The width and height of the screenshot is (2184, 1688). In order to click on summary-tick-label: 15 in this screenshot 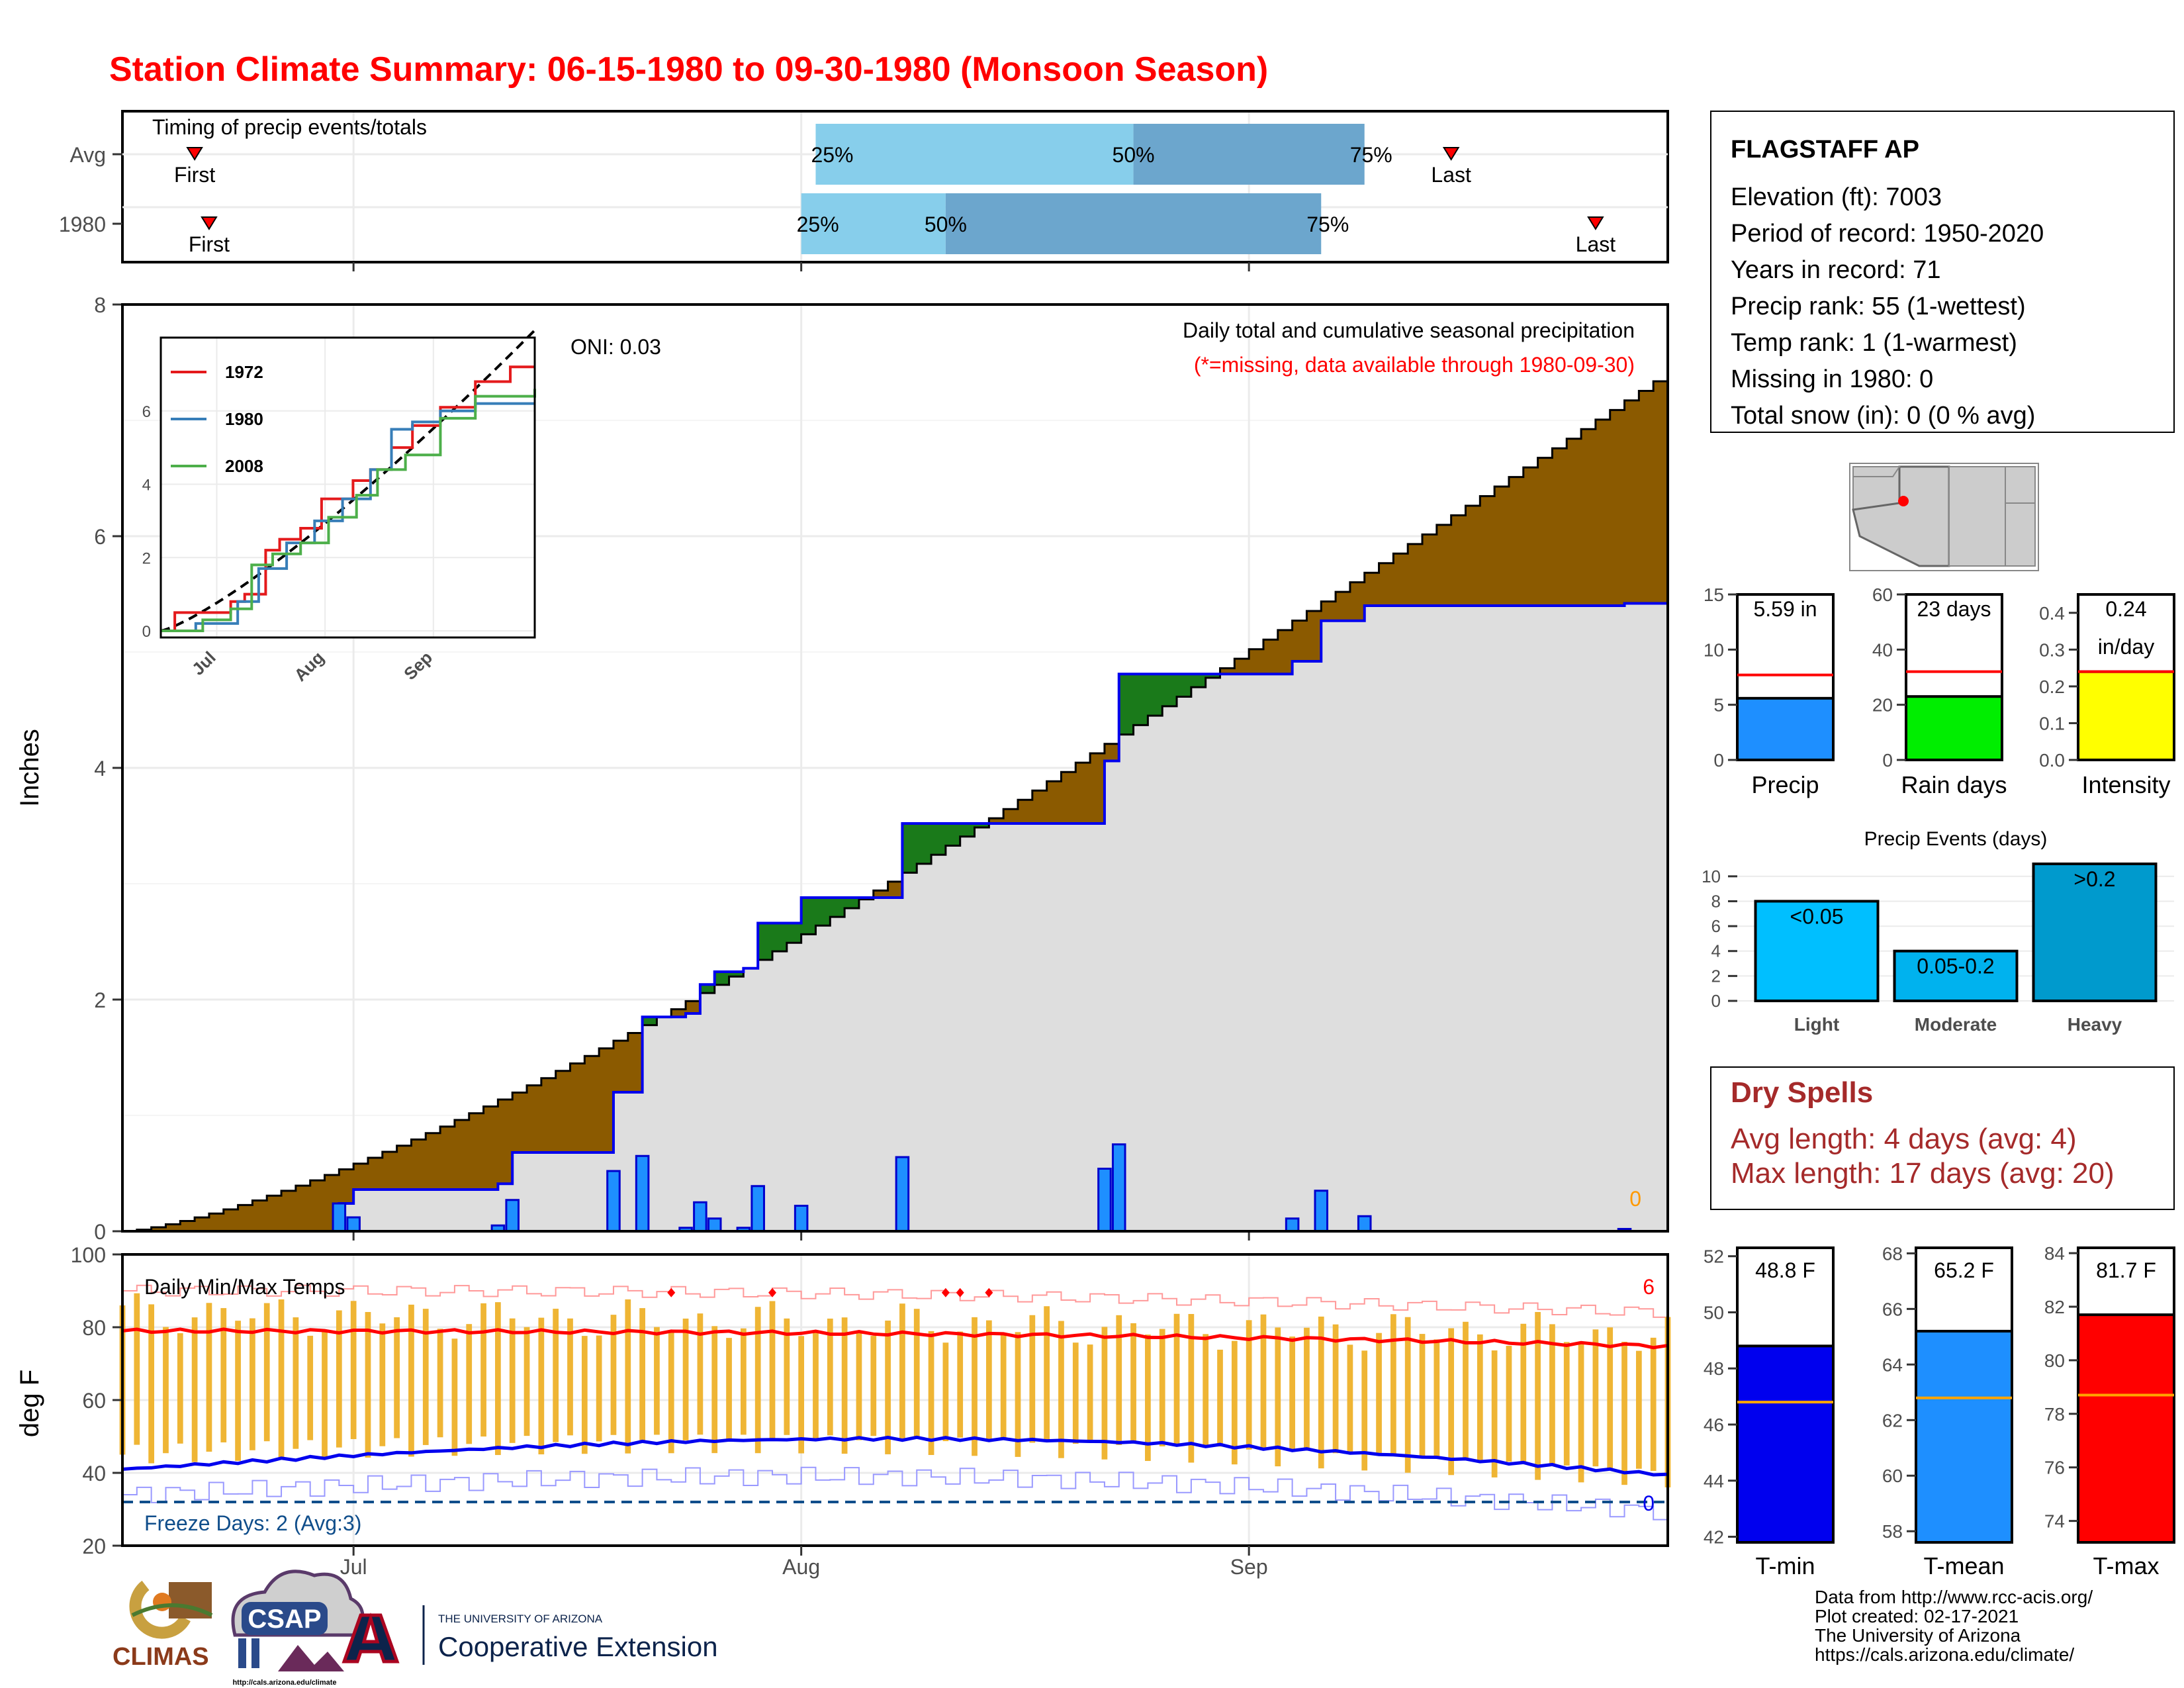, I will do `click(1714, 595)`.